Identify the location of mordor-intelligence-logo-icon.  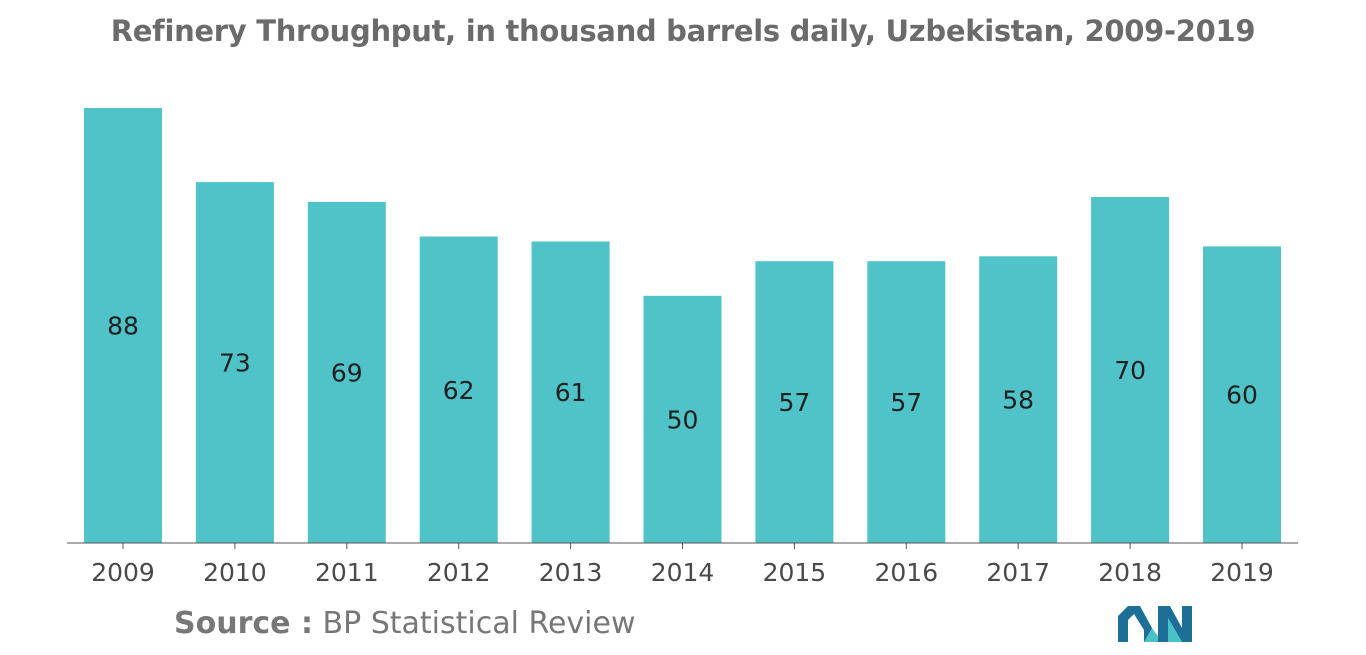
(1155, 624).